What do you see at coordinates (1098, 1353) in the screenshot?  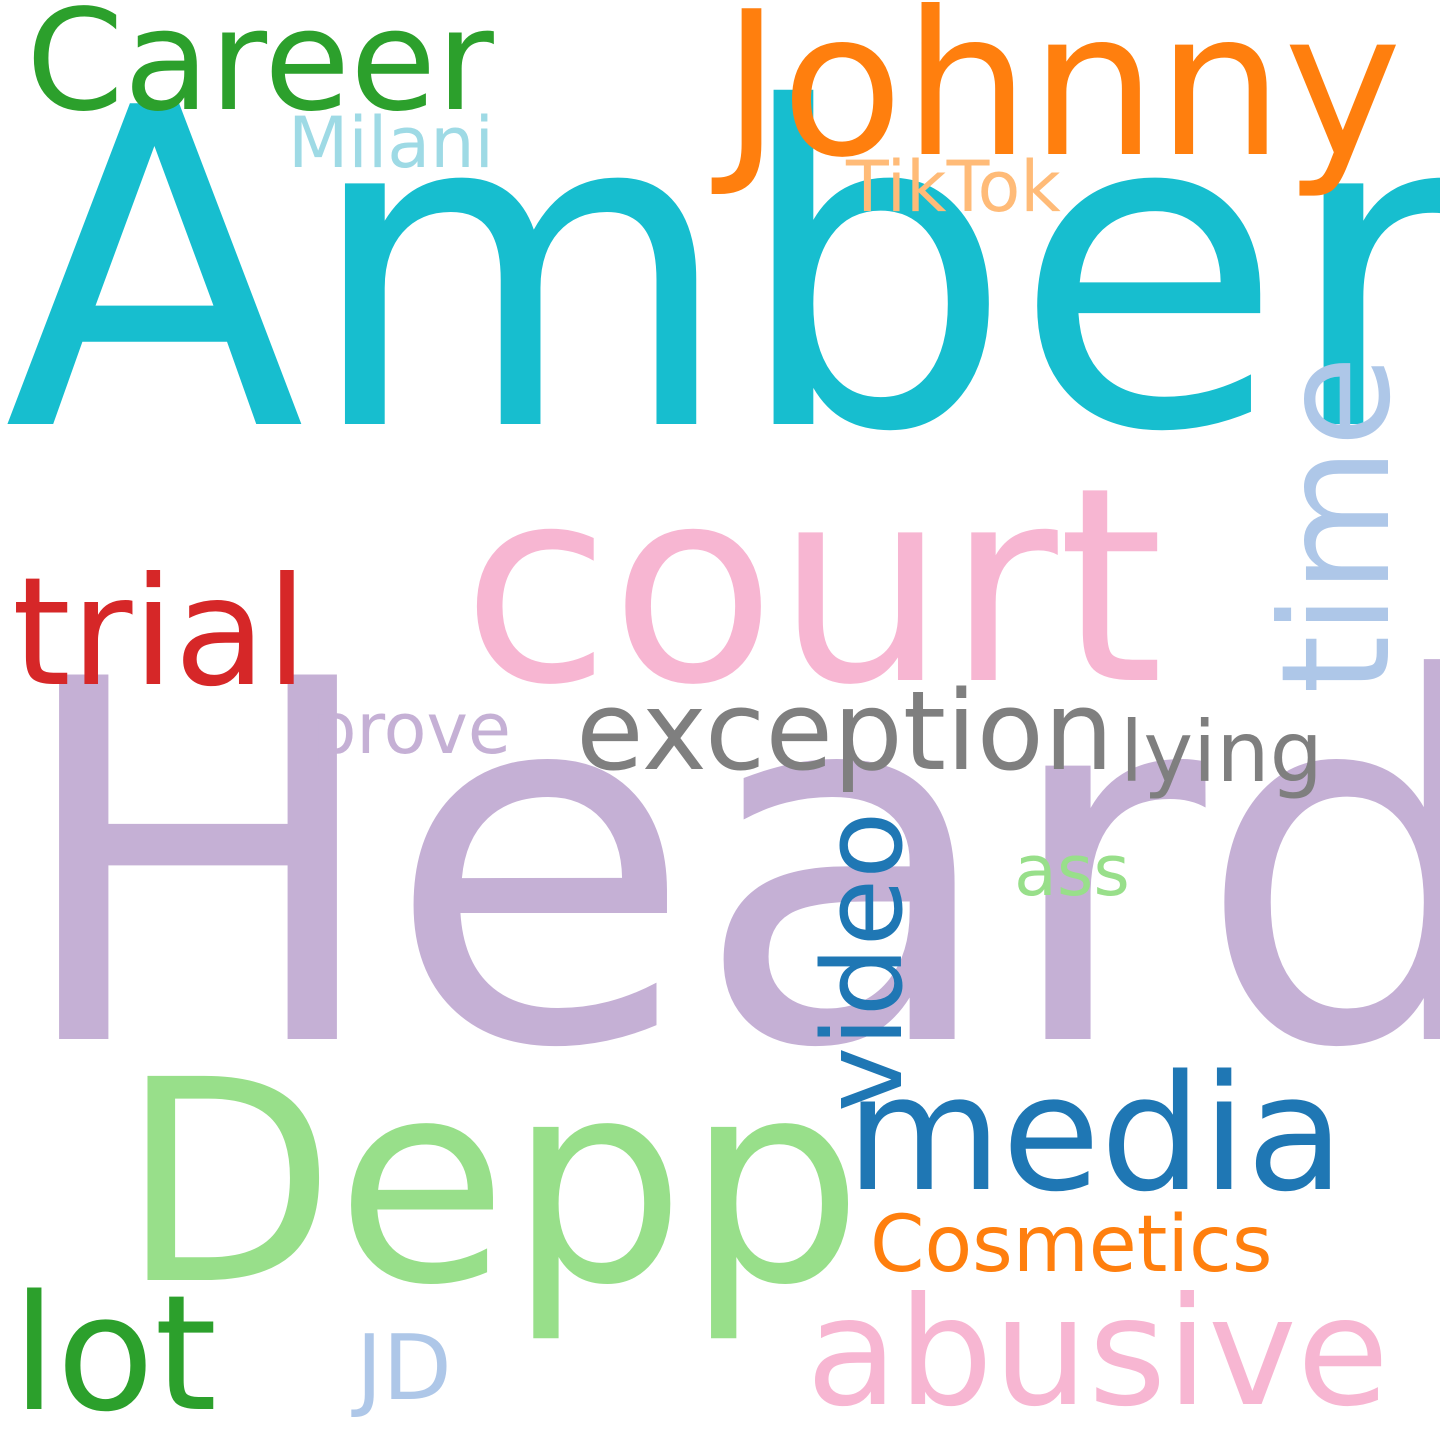 I see `word-abusive: abusive` at bounding box center [1098, 1353].